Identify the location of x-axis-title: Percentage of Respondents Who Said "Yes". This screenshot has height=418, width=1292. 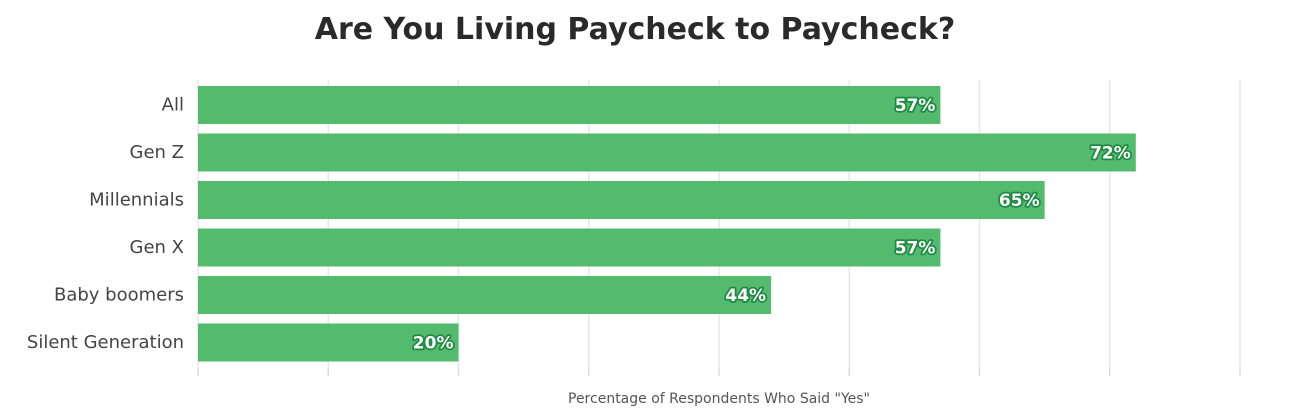
(719, 399).